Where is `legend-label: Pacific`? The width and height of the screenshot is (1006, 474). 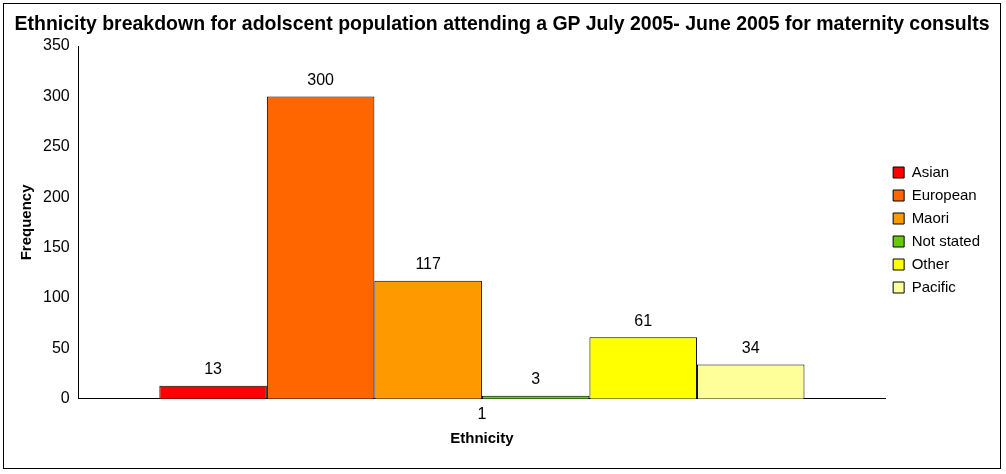
legend-label: Pacific is located at coordinates (934, 286).